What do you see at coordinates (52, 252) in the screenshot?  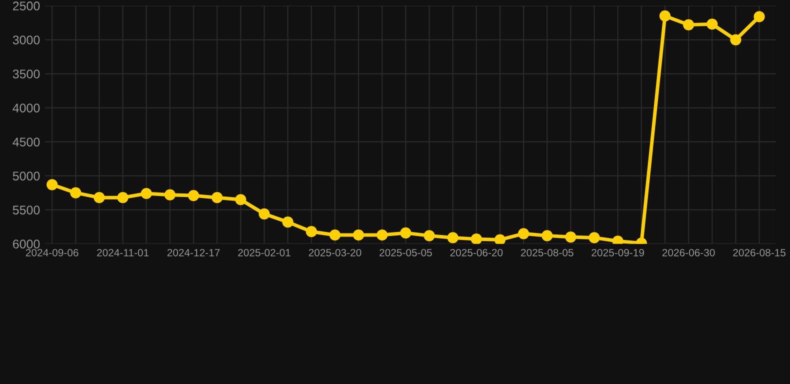 I see `x-tick-label: 2024-09-06` at bounding box center [52, 252].